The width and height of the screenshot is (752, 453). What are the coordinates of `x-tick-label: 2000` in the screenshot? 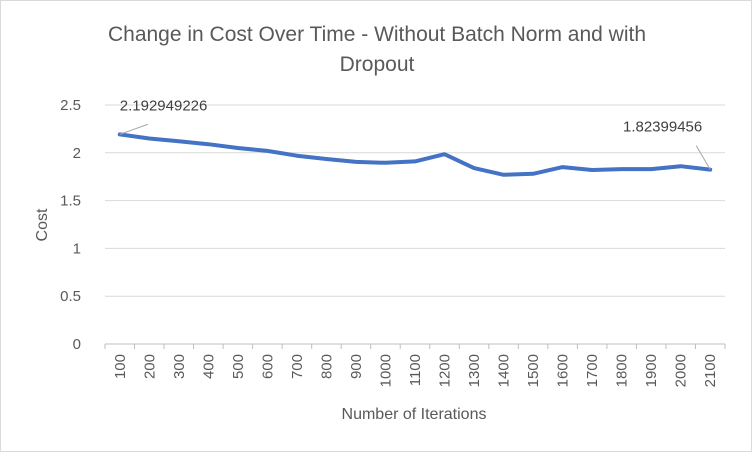 It's located at (681, 370).